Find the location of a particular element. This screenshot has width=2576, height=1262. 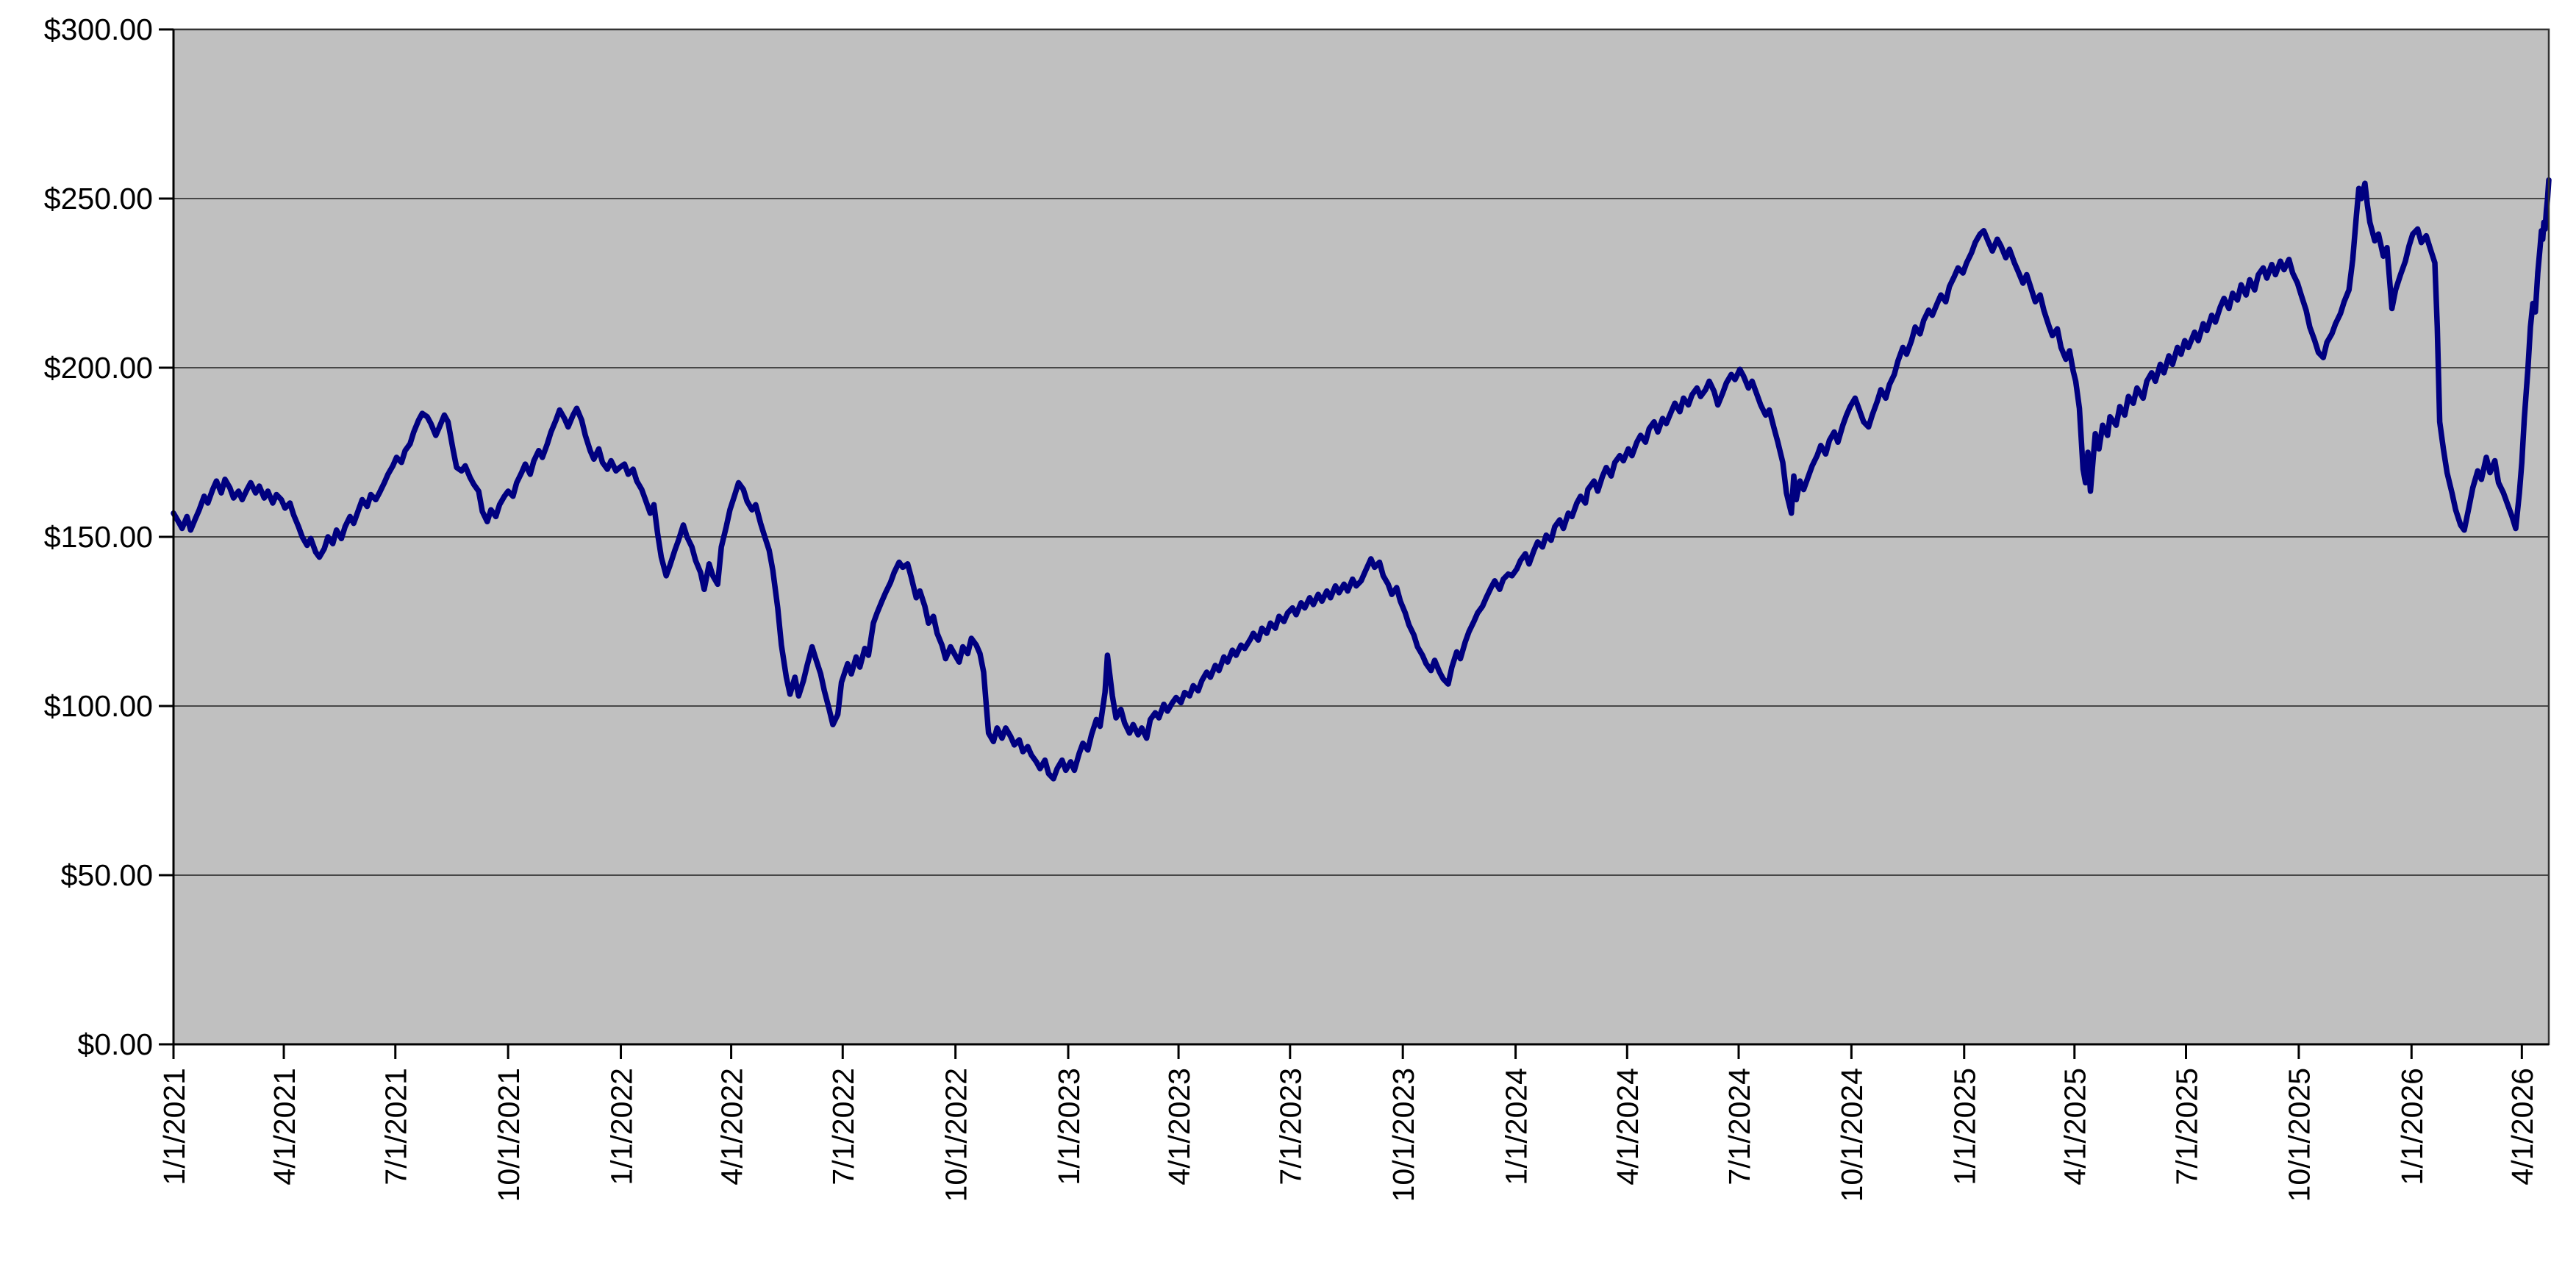

x-axis-label: 7/1/2022 is located at coordinates (843, 1127).